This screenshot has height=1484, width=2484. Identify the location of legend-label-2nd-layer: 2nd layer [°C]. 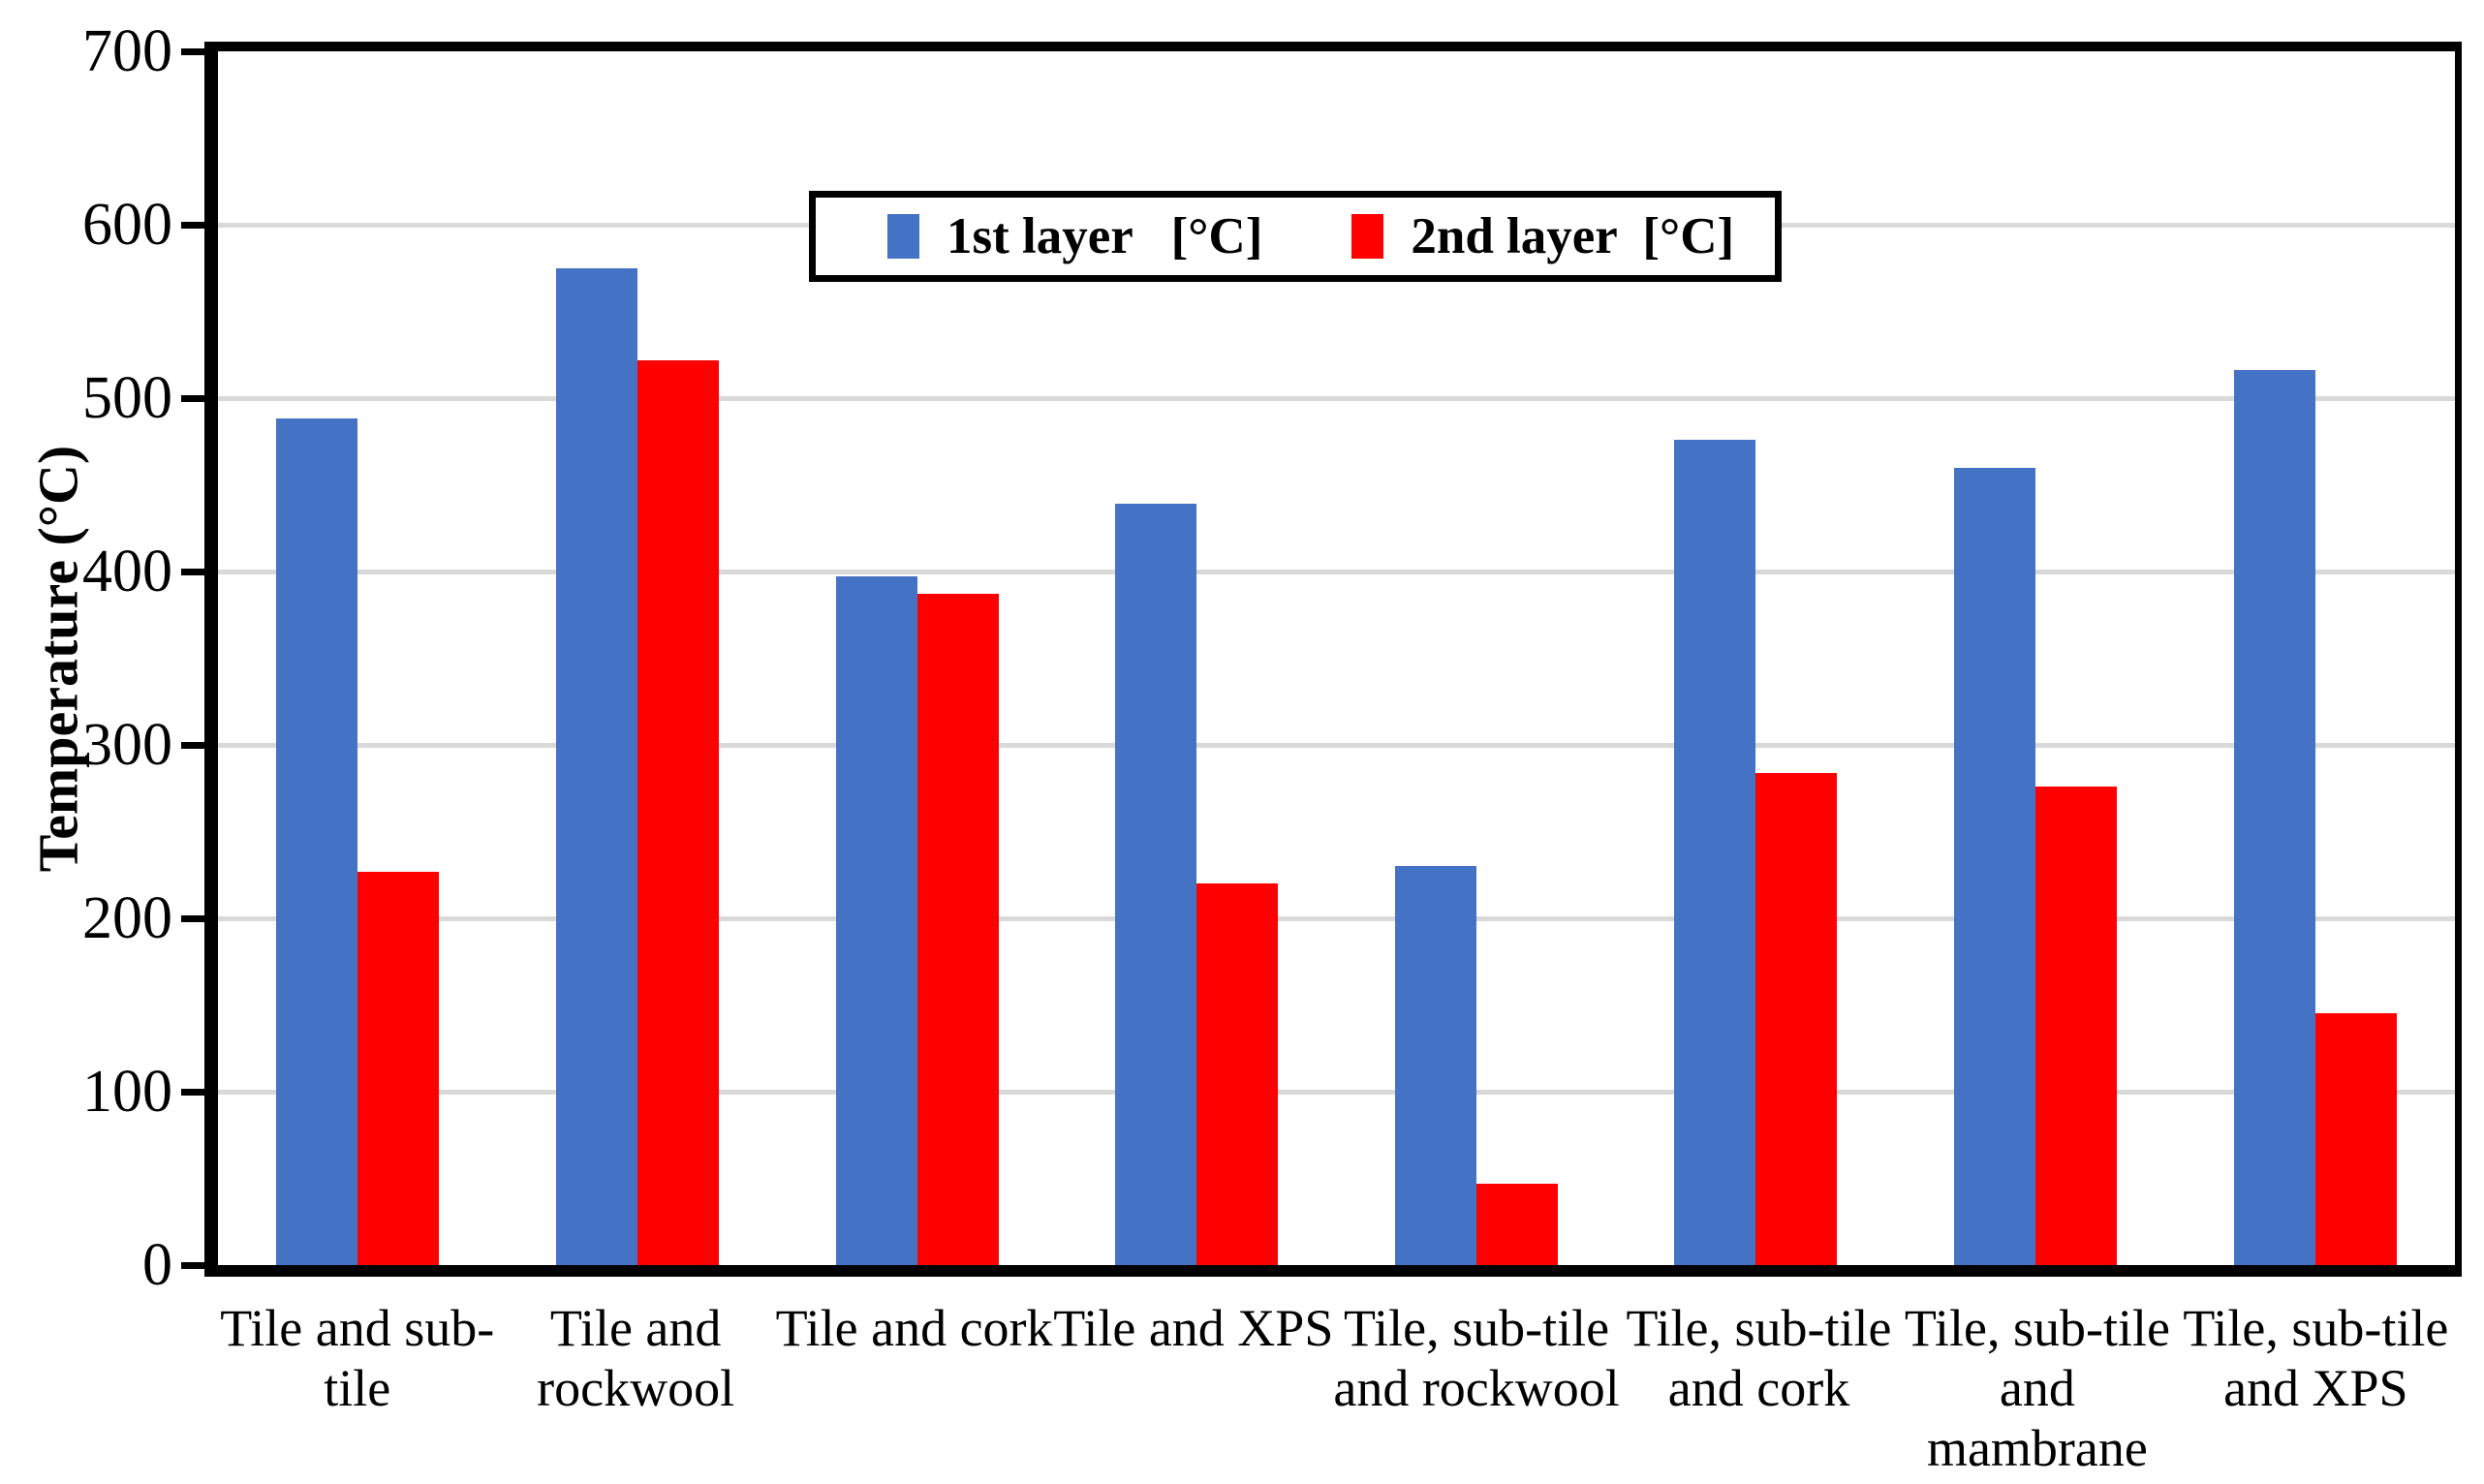
(1573, 236).